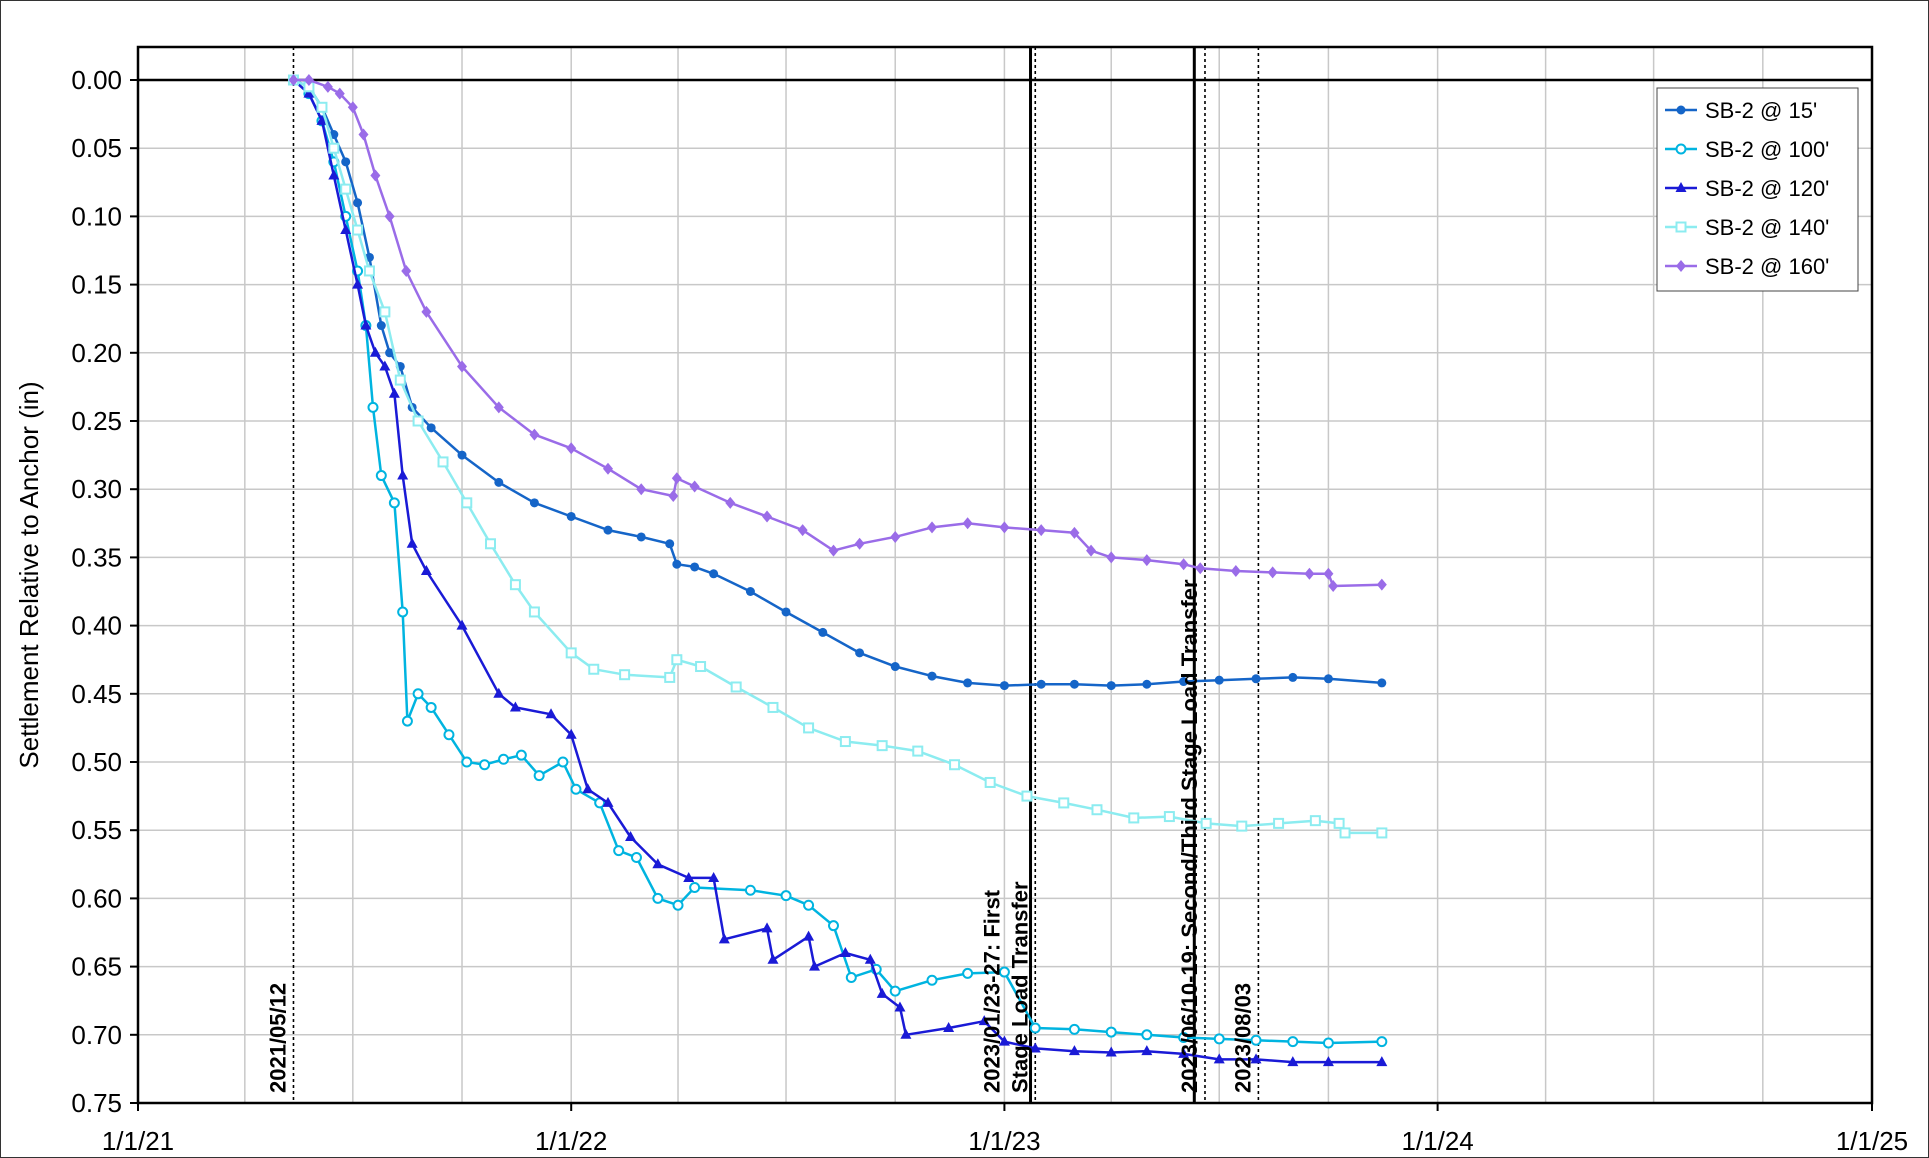  I want to click on x-tick-label: 1/1/23, so click(1004, 1141).